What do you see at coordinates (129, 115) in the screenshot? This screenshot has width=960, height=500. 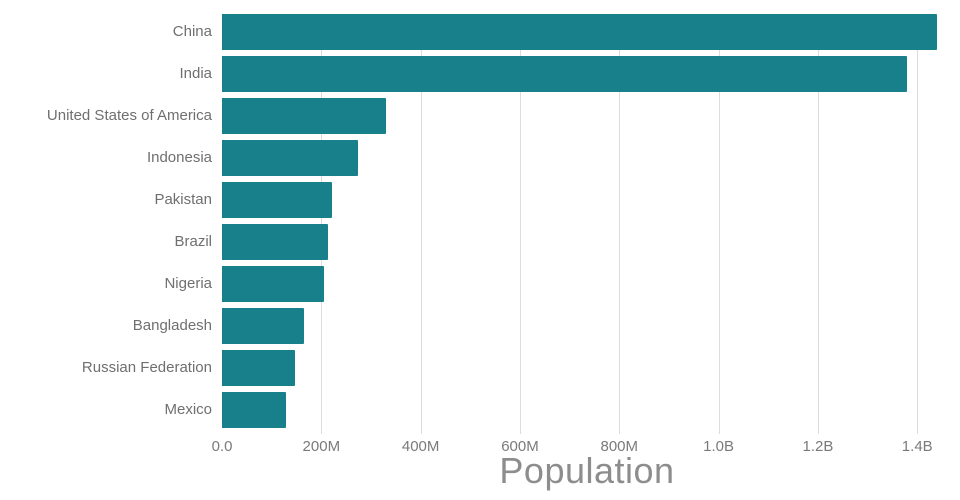 I see `category-label: United States of America` at bounding box center [129, 115].